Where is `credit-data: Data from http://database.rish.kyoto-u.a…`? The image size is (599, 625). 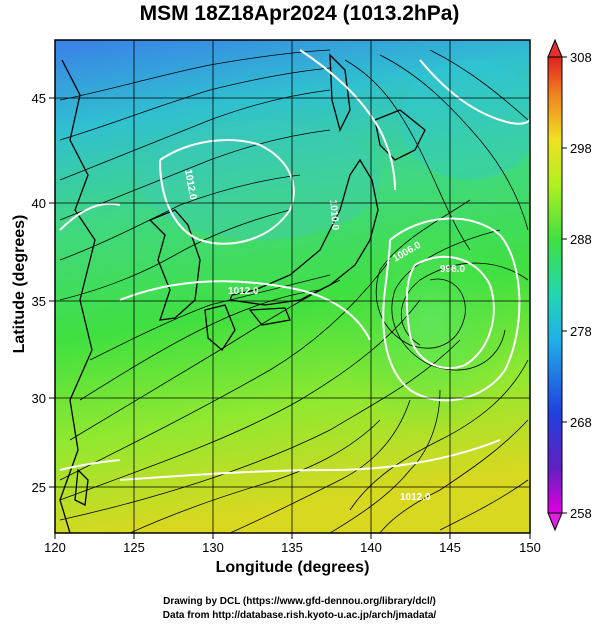
credit-data: Data from http://database.rish.kyoto-u.a… is located at coordinates (299, 615).